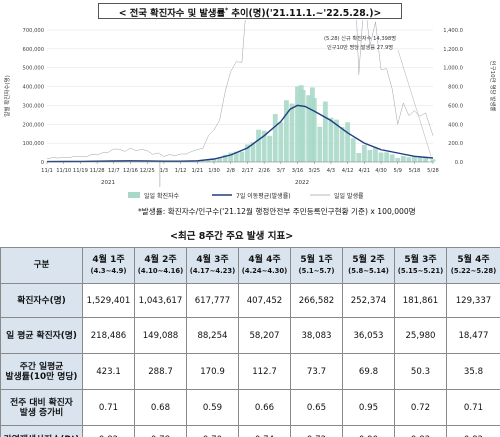  What do you see at coordinates (160, 407) in the screenshot?
I see `table-cell: 0.68` at bounding box center [160, 407].